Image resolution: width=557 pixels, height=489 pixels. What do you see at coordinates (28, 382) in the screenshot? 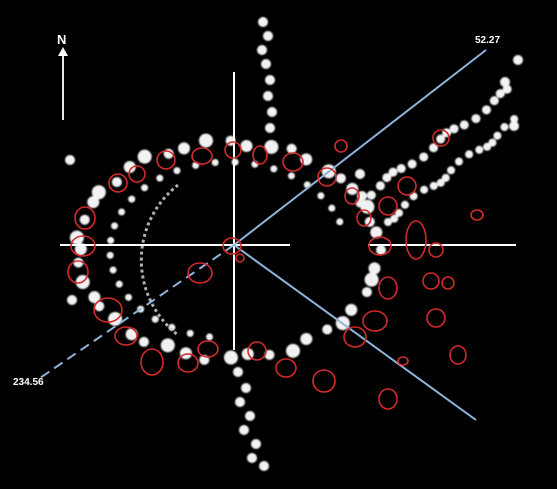
I see `azimuth-label-lower: 234.56` at bounding box center [28, 382].